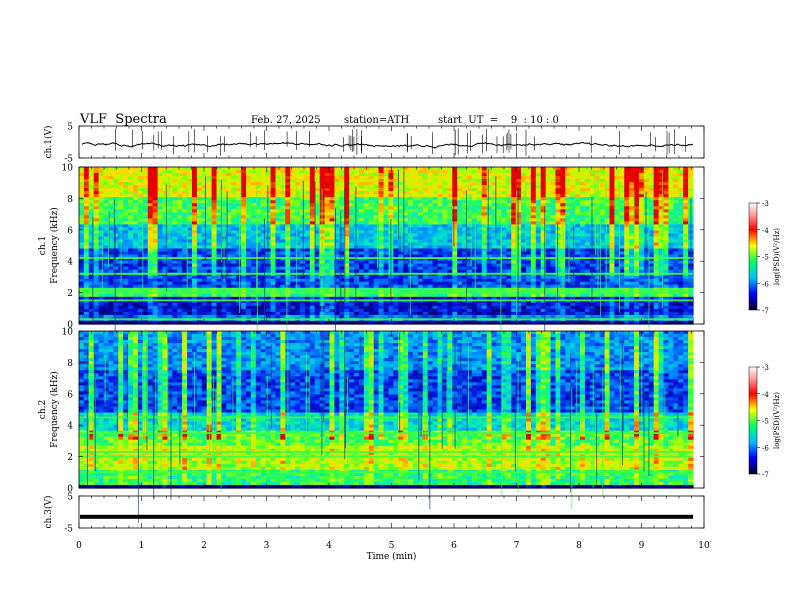 This screenshot has width=792, height=612. What do you see at coordinates (70, 458) in the screenshot?
I see `ch2-spec-ytick-label: 2` at bounding box center [70, 458].